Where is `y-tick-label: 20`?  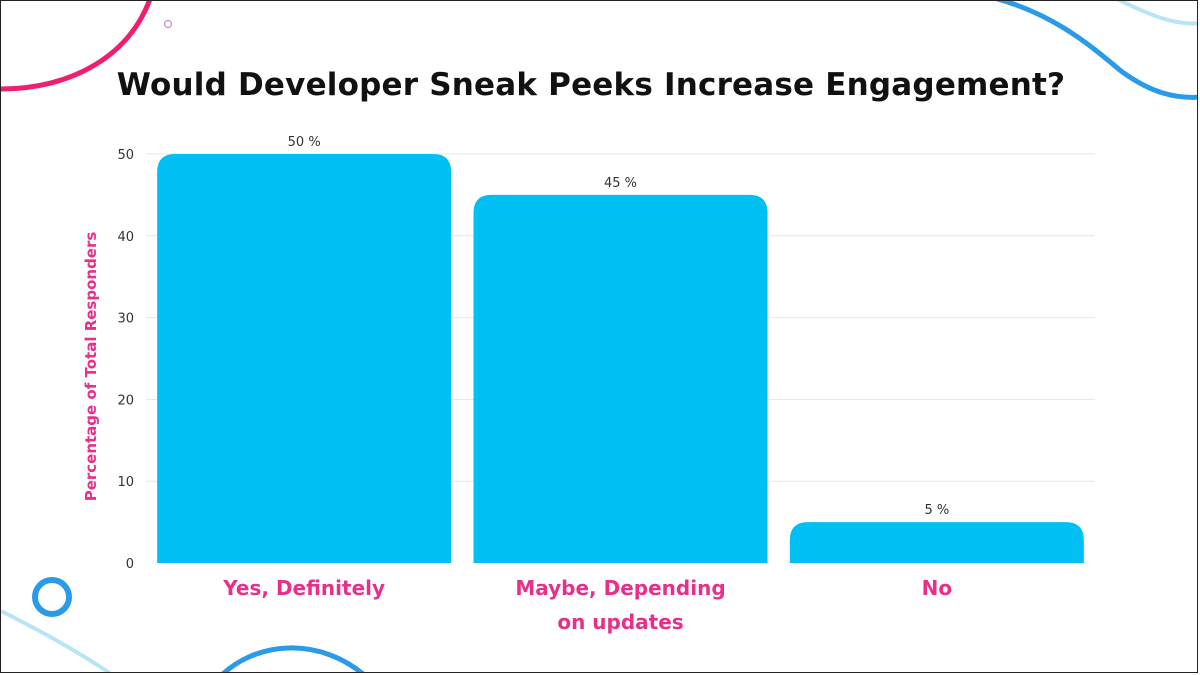
y-tick-label: 20 is located at coordinates (125, 400).